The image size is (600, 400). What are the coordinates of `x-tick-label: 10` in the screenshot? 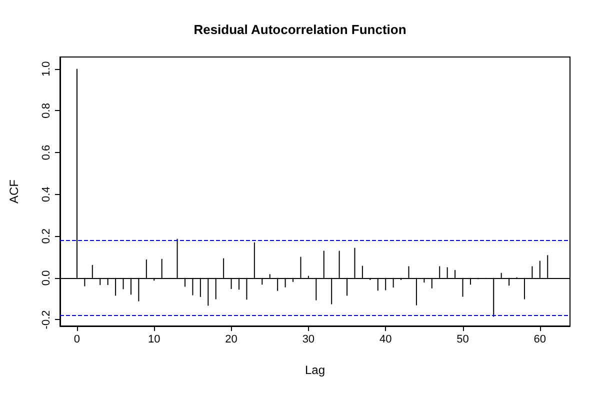 It's located at (154, 340).